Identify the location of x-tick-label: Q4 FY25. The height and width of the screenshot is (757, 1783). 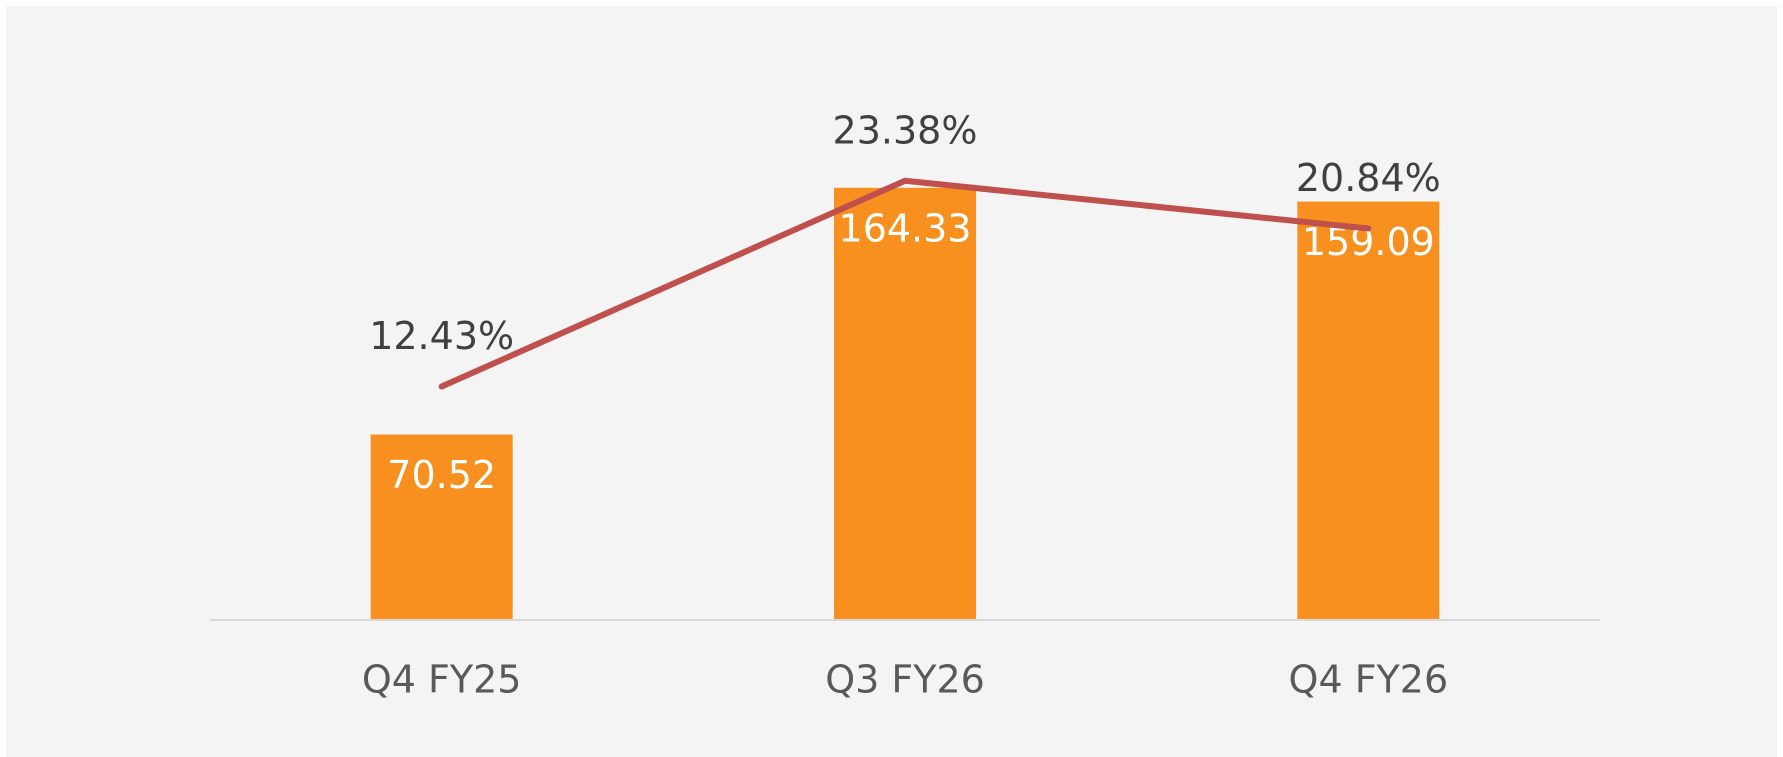
(442, 680).